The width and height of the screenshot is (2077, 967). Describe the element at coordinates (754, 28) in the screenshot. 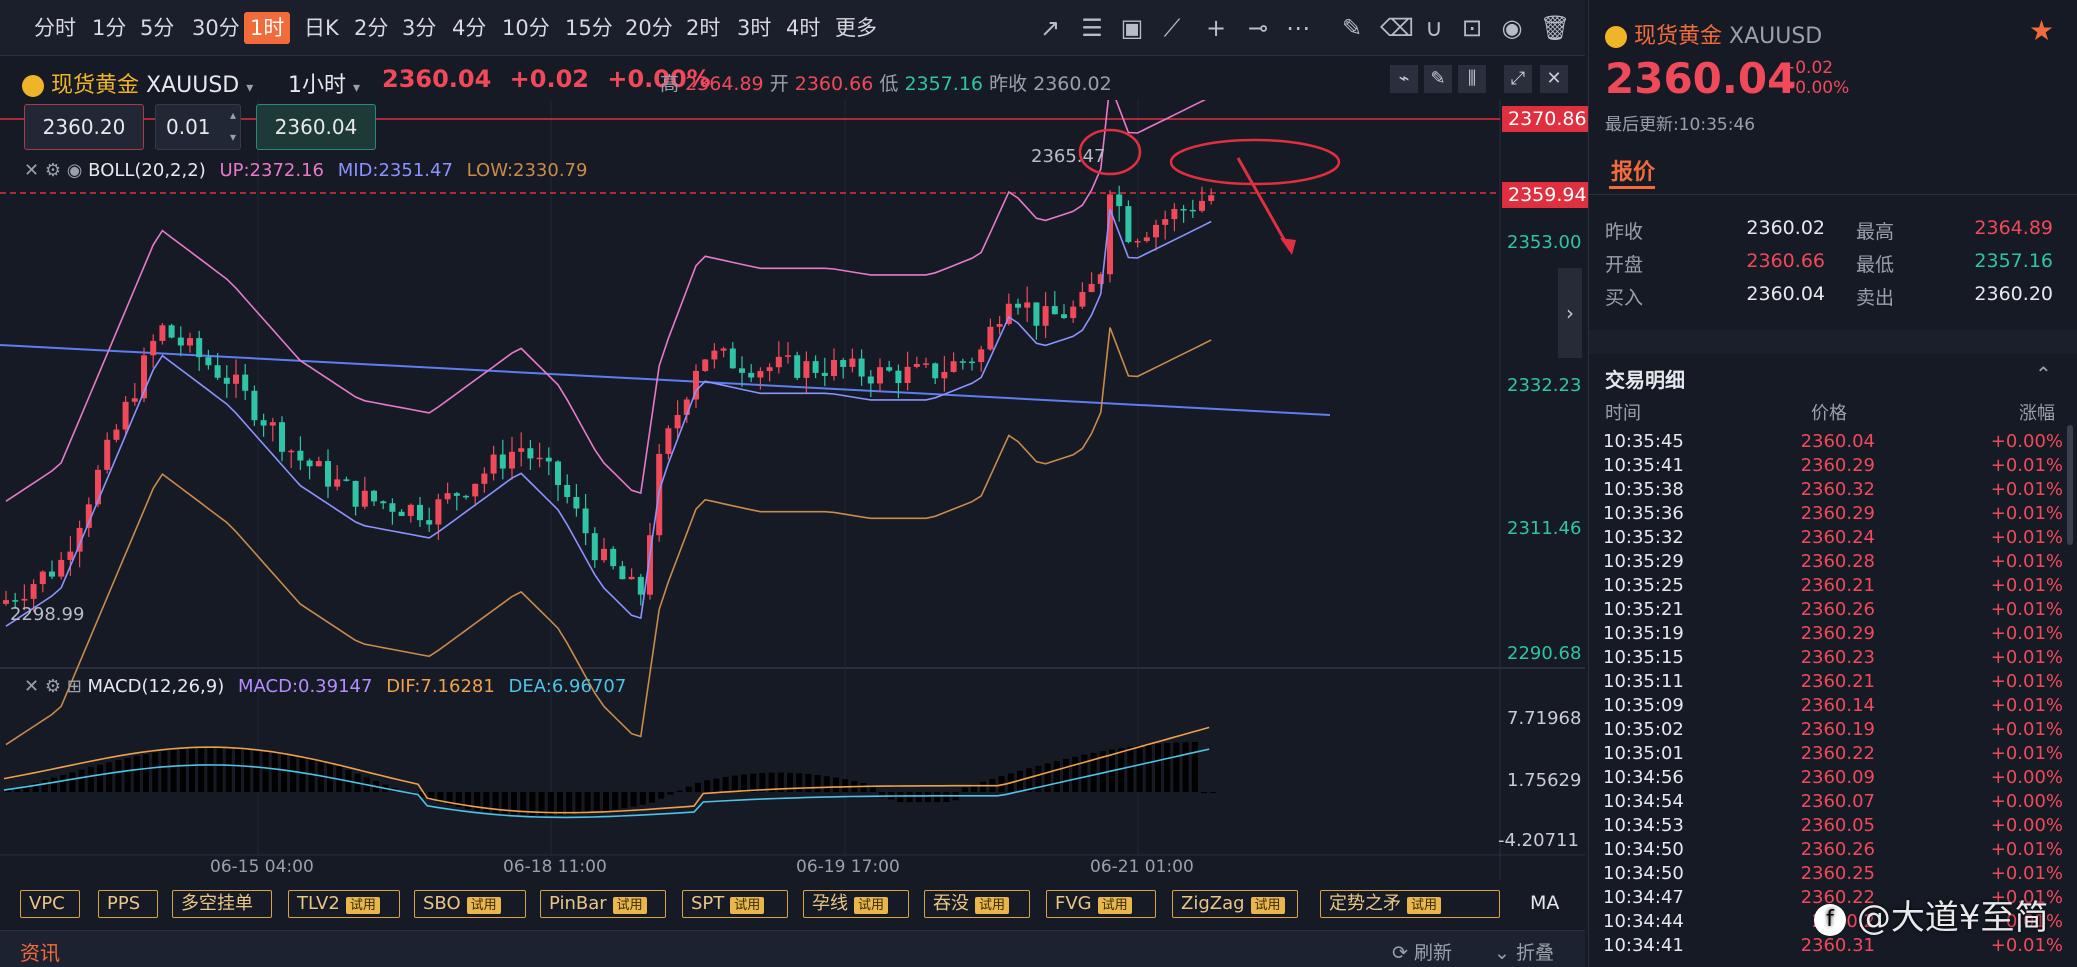

I see `timeframe-13: 3时` at that location.